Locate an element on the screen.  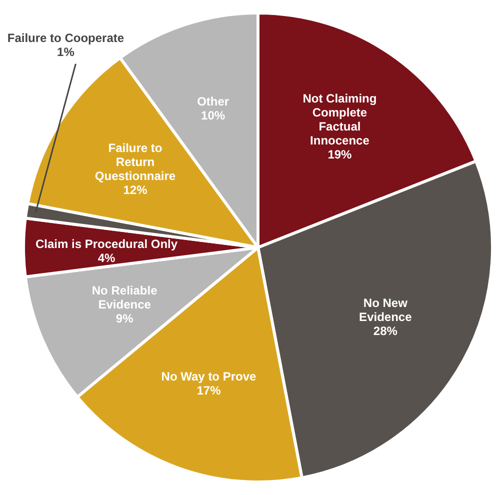
slice-label: Failure to Cooperate is located at coordinates (65, 38).